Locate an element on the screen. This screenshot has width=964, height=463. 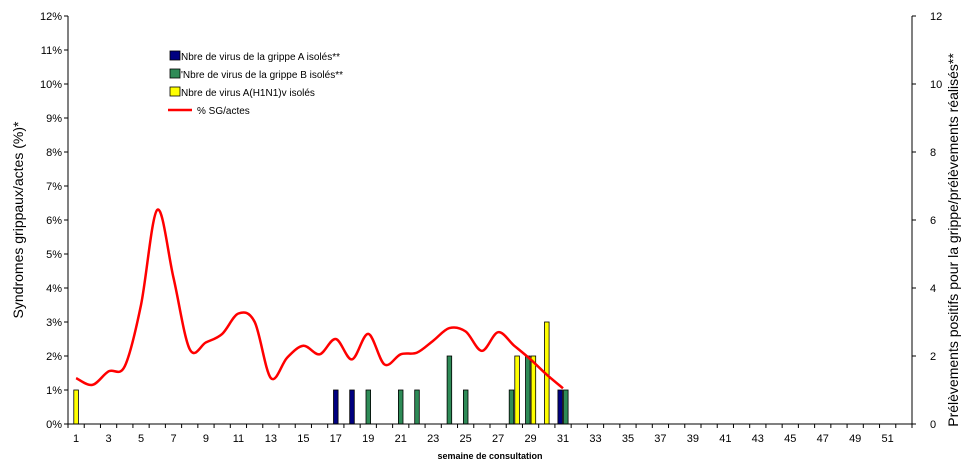
x-tick-label: 27 is located at coordinates (498, 439).